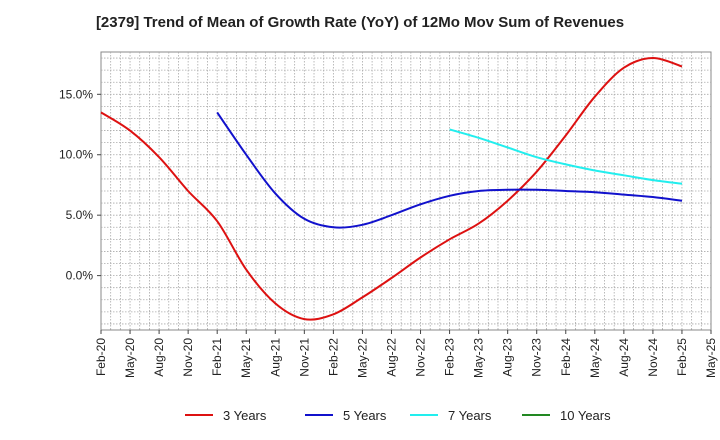 The image size is (720, 440). I want to click on legend-label-5-years: 5 Years, so click(365, 415).